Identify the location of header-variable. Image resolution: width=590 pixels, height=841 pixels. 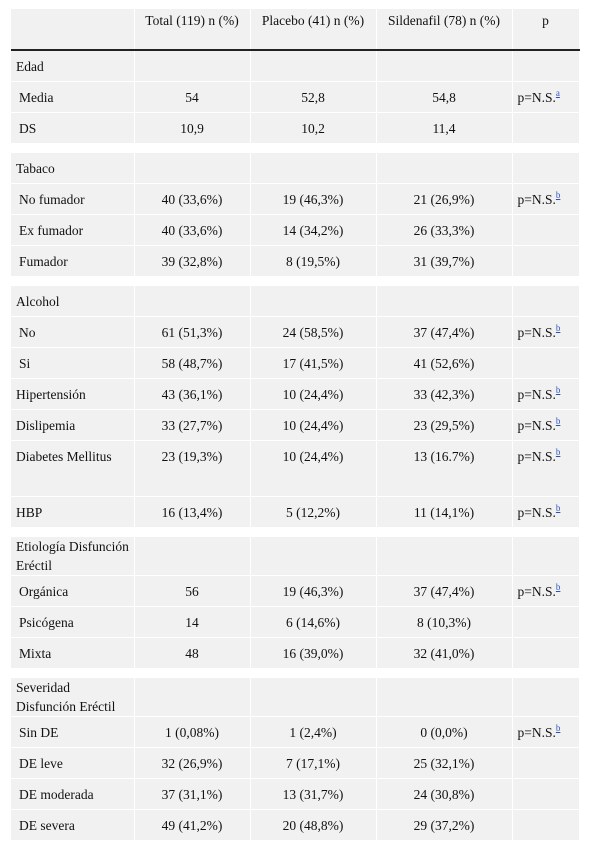
(73, 30).